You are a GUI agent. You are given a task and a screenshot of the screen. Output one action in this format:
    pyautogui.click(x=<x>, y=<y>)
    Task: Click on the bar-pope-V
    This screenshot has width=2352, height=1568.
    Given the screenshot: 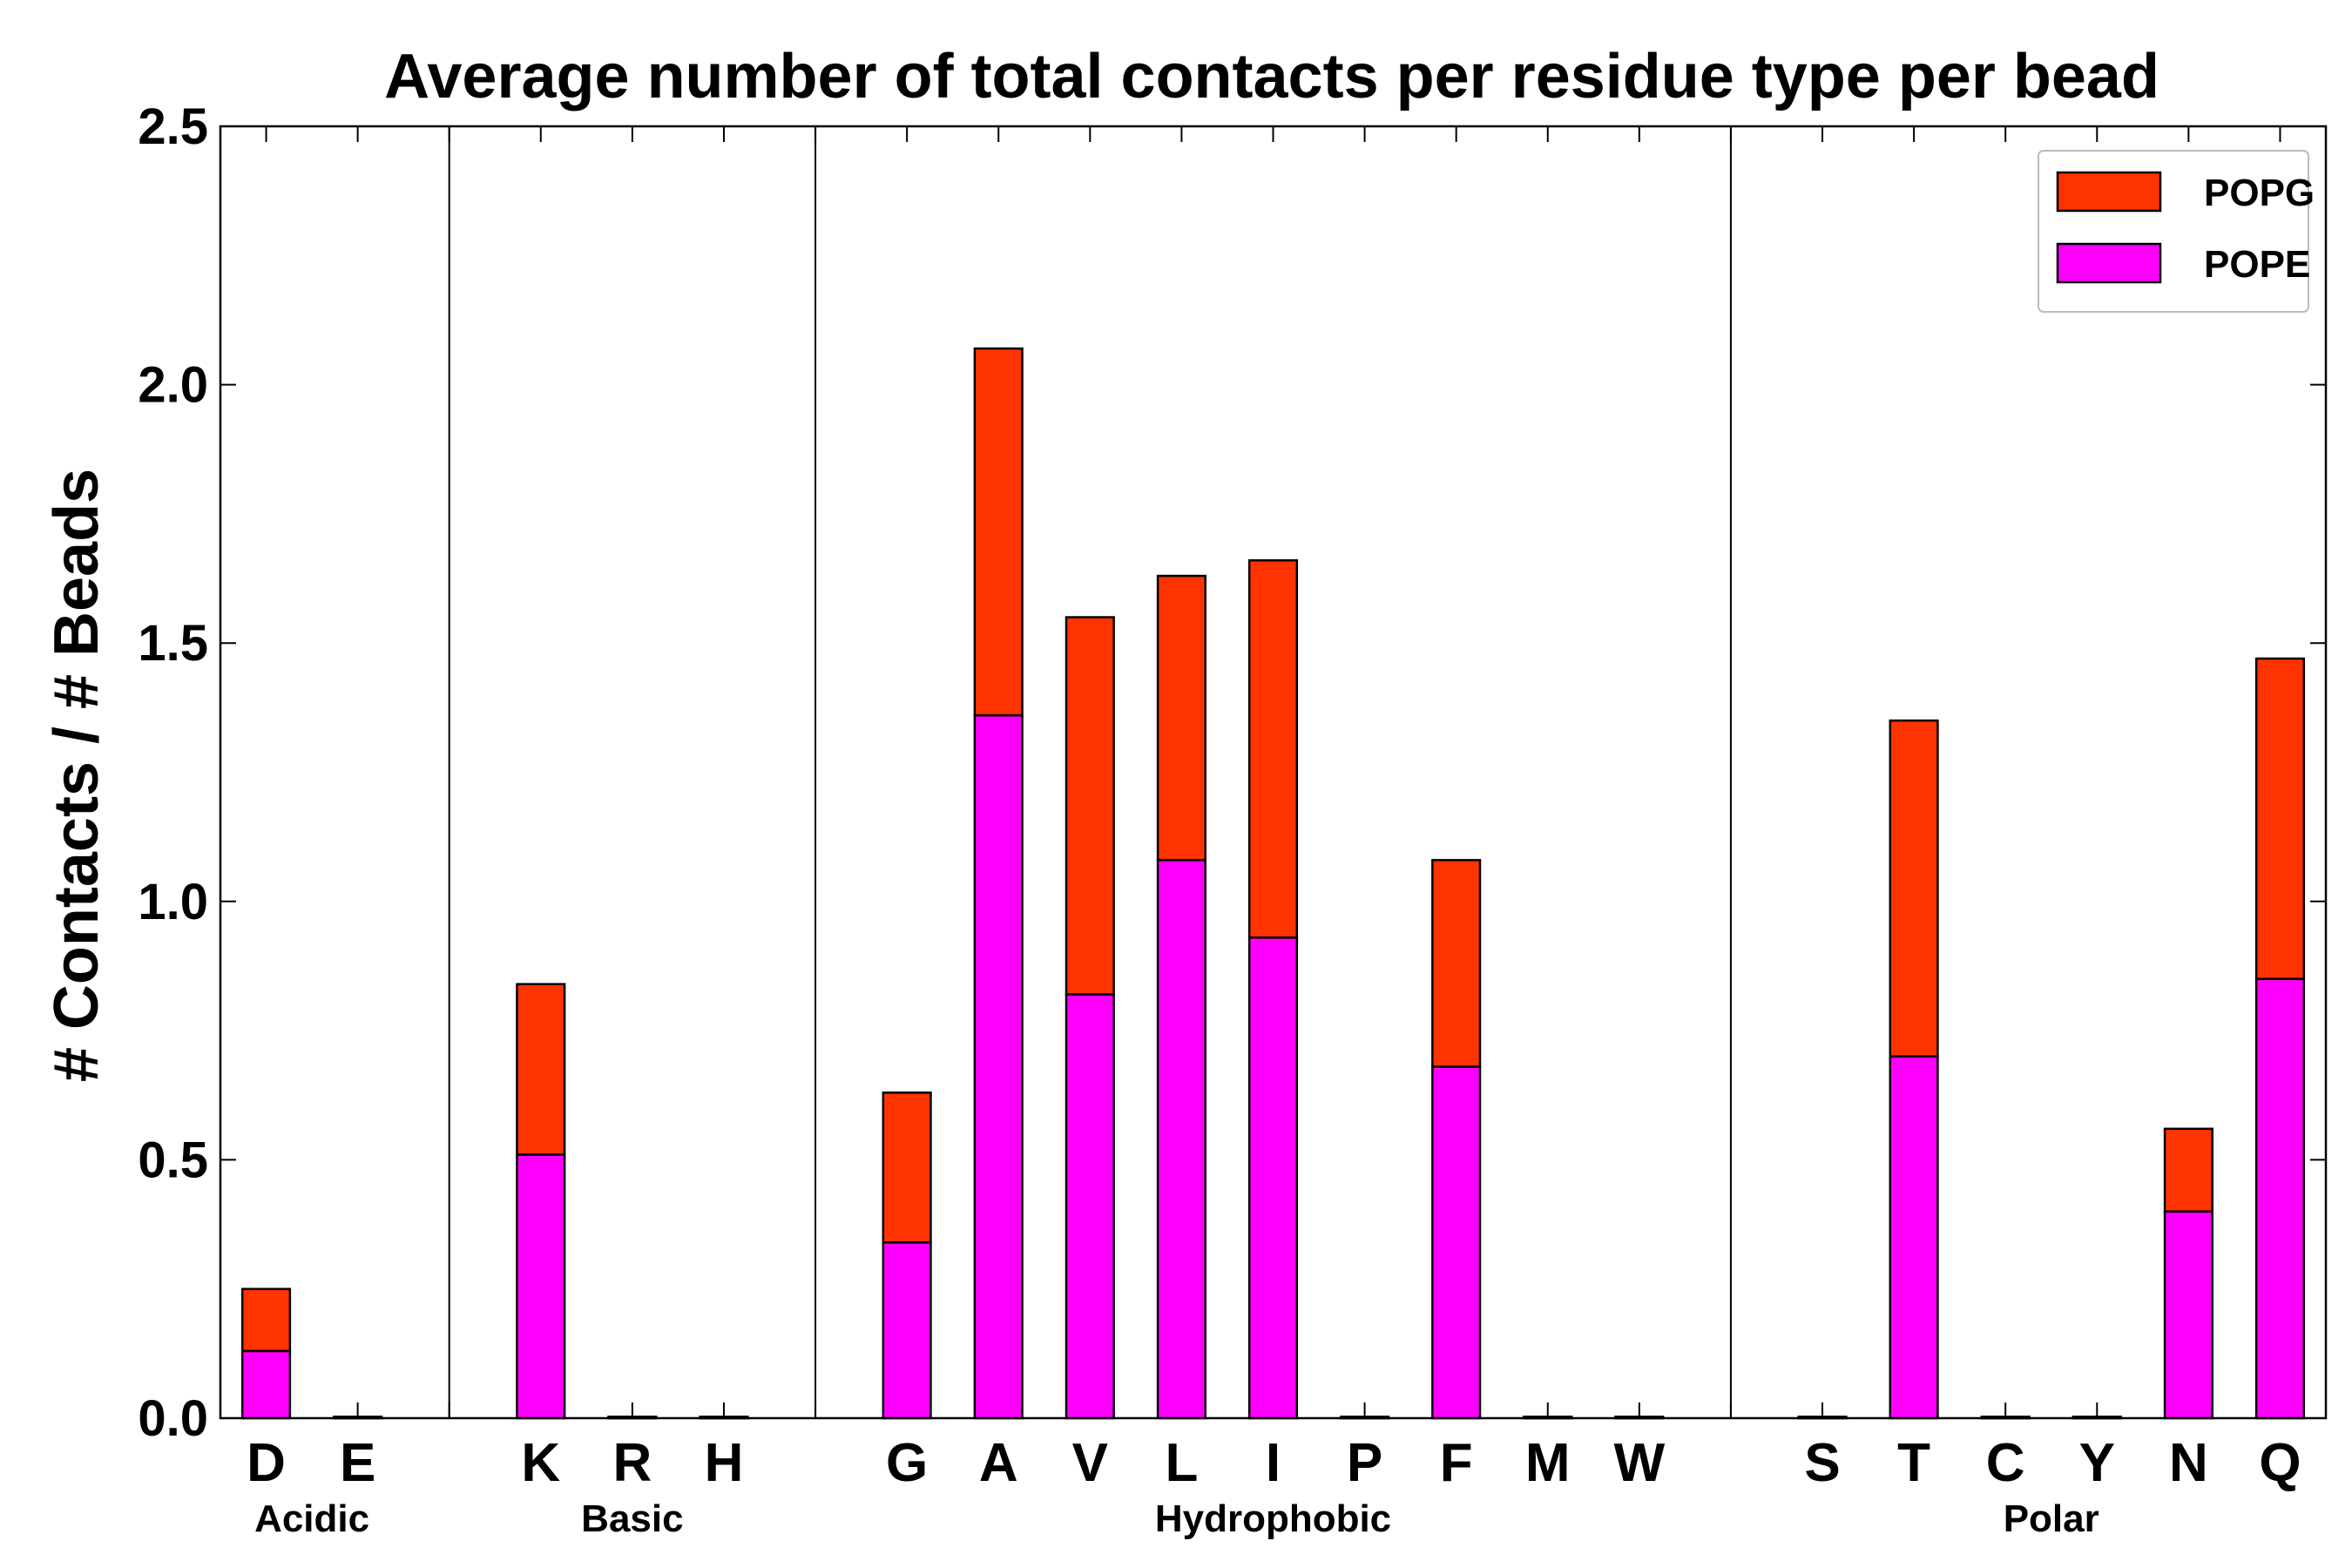 What is the action you would take?
    pyautogui.click(x=1089, y=1206)
    